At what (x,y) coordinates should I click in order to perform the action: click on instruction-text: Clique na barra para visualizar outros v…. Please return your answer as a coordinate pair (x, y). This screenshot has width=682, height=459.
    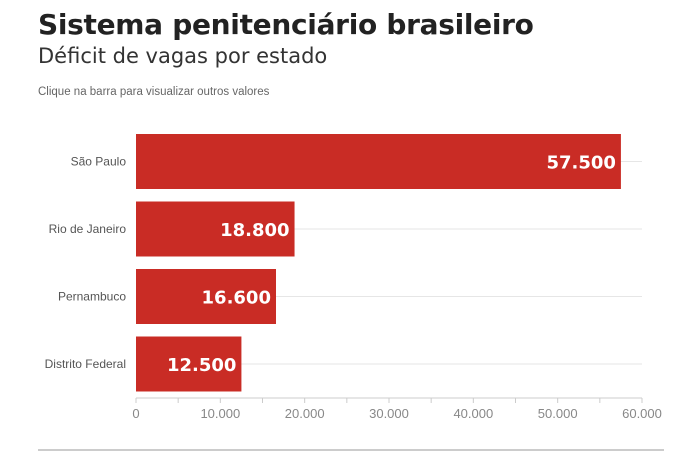
    Looking at the image, I should click on (154, 92).